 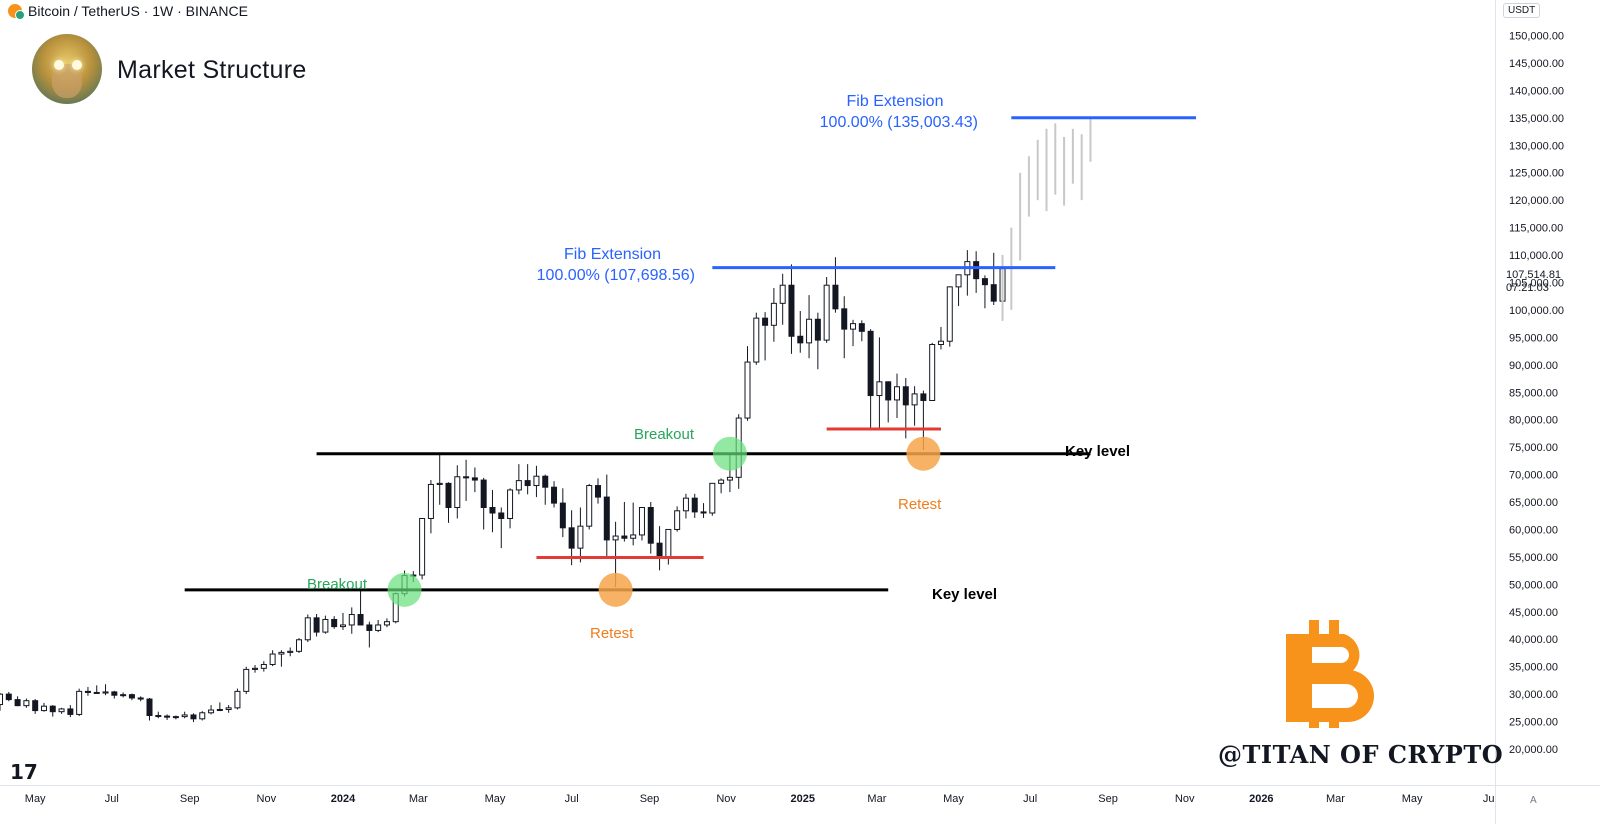 What do you see at coordinates (1533, 585) in the screenshot?
I see `price-tick-label: 50,000.00` at bounding box center [1533, 585].